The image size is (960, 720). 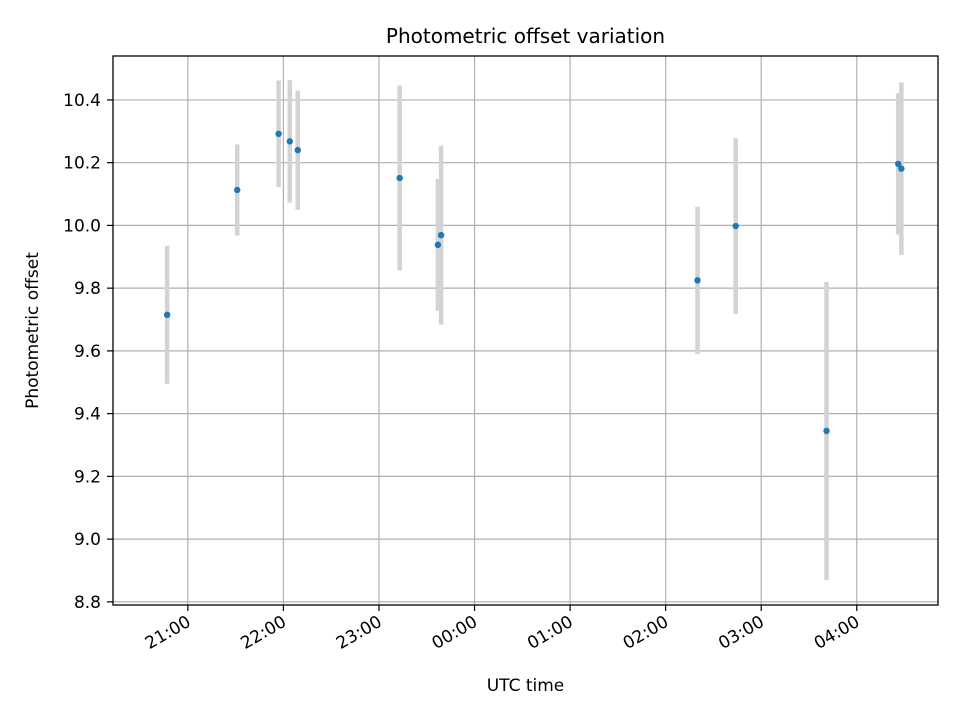 What do you see at coordinates (359, 633) in the screenshot?
I see `x-tick-label: 23:00` at bounding box center [359, 633].